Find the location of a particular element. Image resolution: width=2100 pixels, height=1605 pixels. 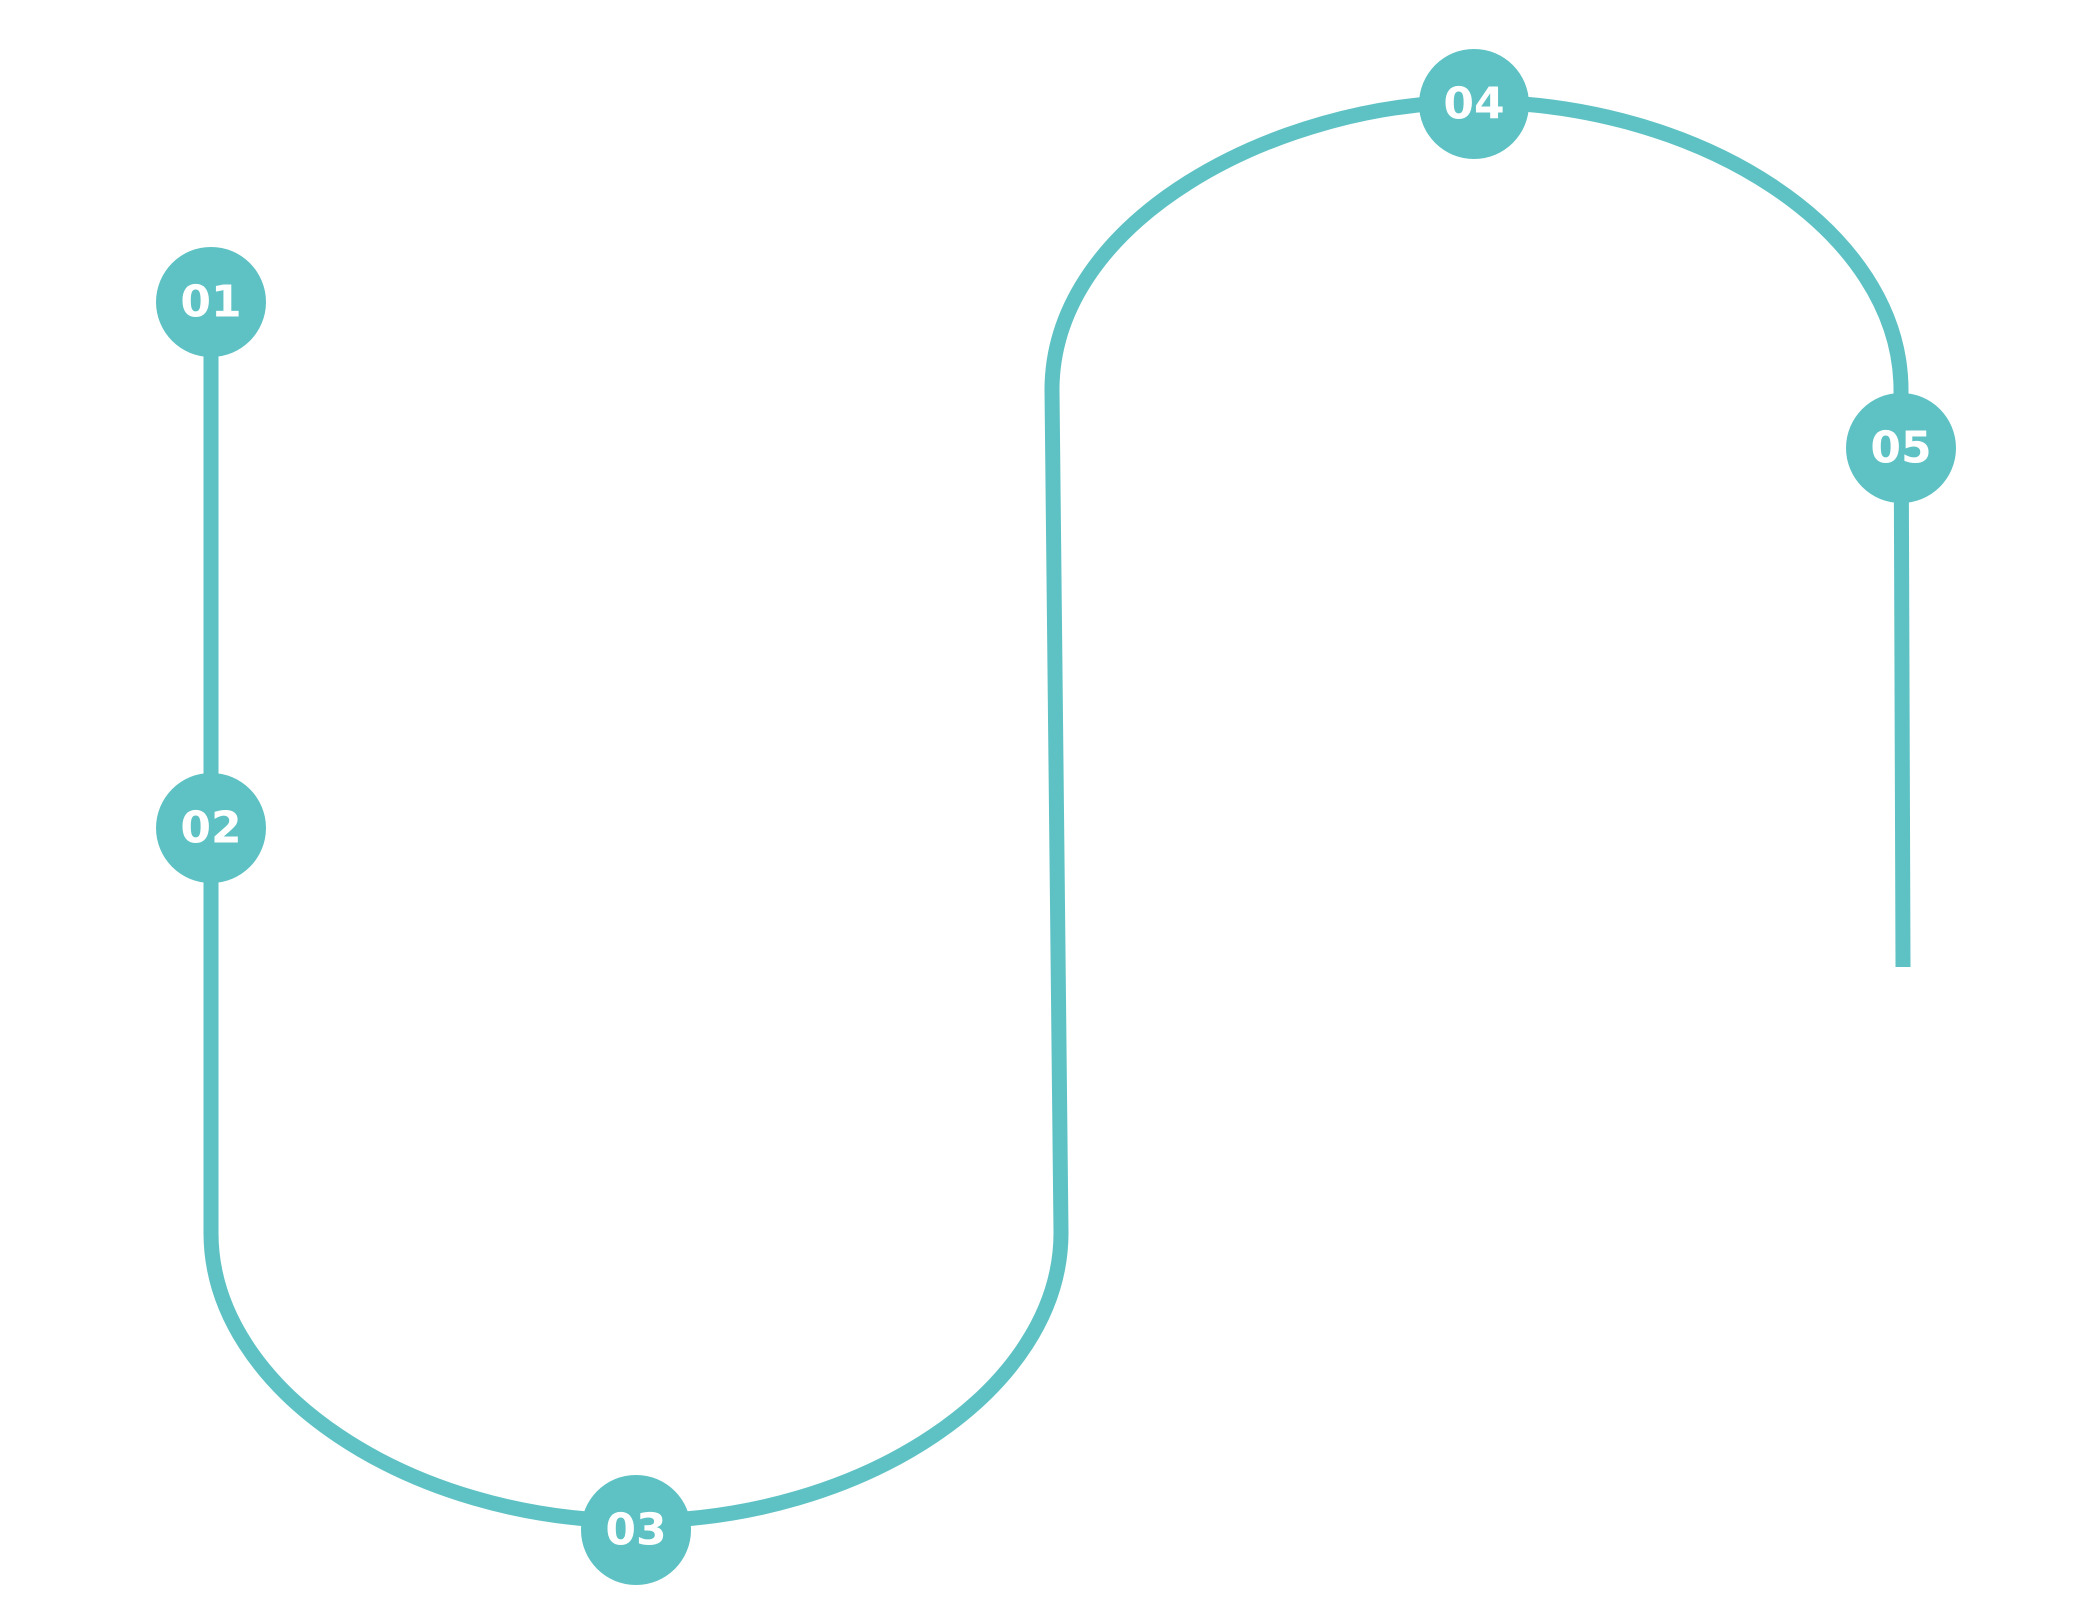

step-node-label: 04 is located at coordinates (1473, 104).